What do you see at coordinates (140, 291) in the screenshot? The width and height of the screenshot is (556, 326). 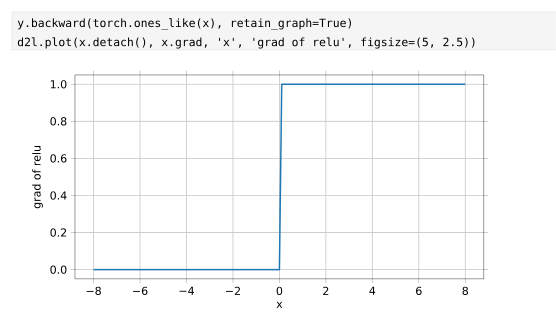 I see `x-tick-label: −6` at bounding box center [140, 291].